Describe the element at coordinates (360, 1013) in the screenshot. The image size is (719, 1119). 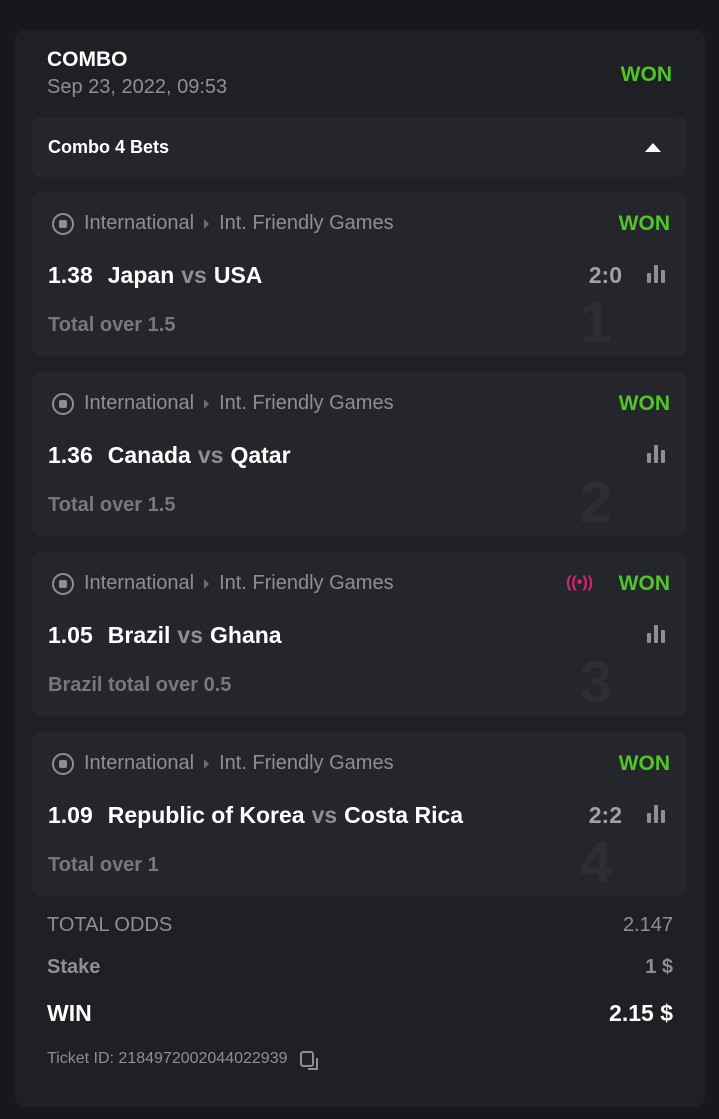
I see `win-row: WIN 2.15 $` at that location.